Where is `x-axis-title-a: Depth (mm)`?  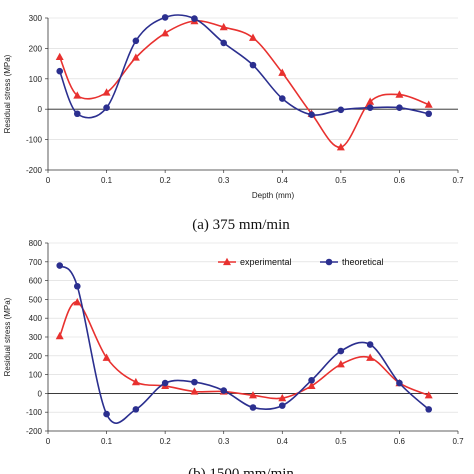 x-axis-title-a: Depth (mm) is located at coordinates (273, 195).